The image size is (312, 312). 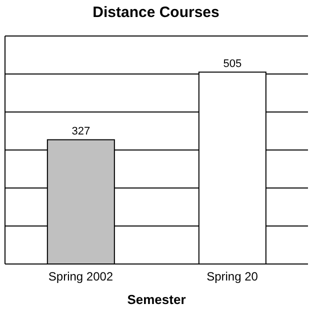 I want to click on x-axis-title: Semester, so click(x=156, y=299).